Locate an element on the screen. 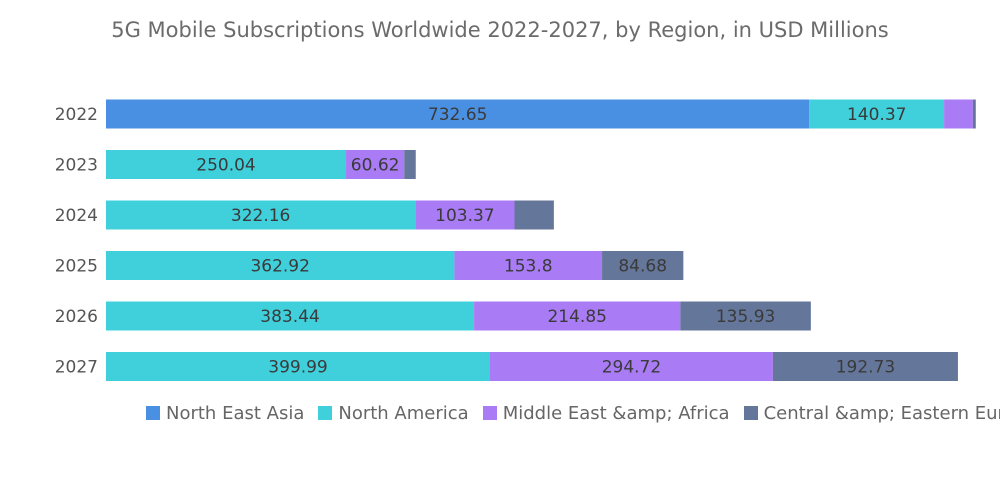 This screenshot has width=1000, height=504. legend-item: Central &amp; Eastern Europe is located at coordinates (871, 413).